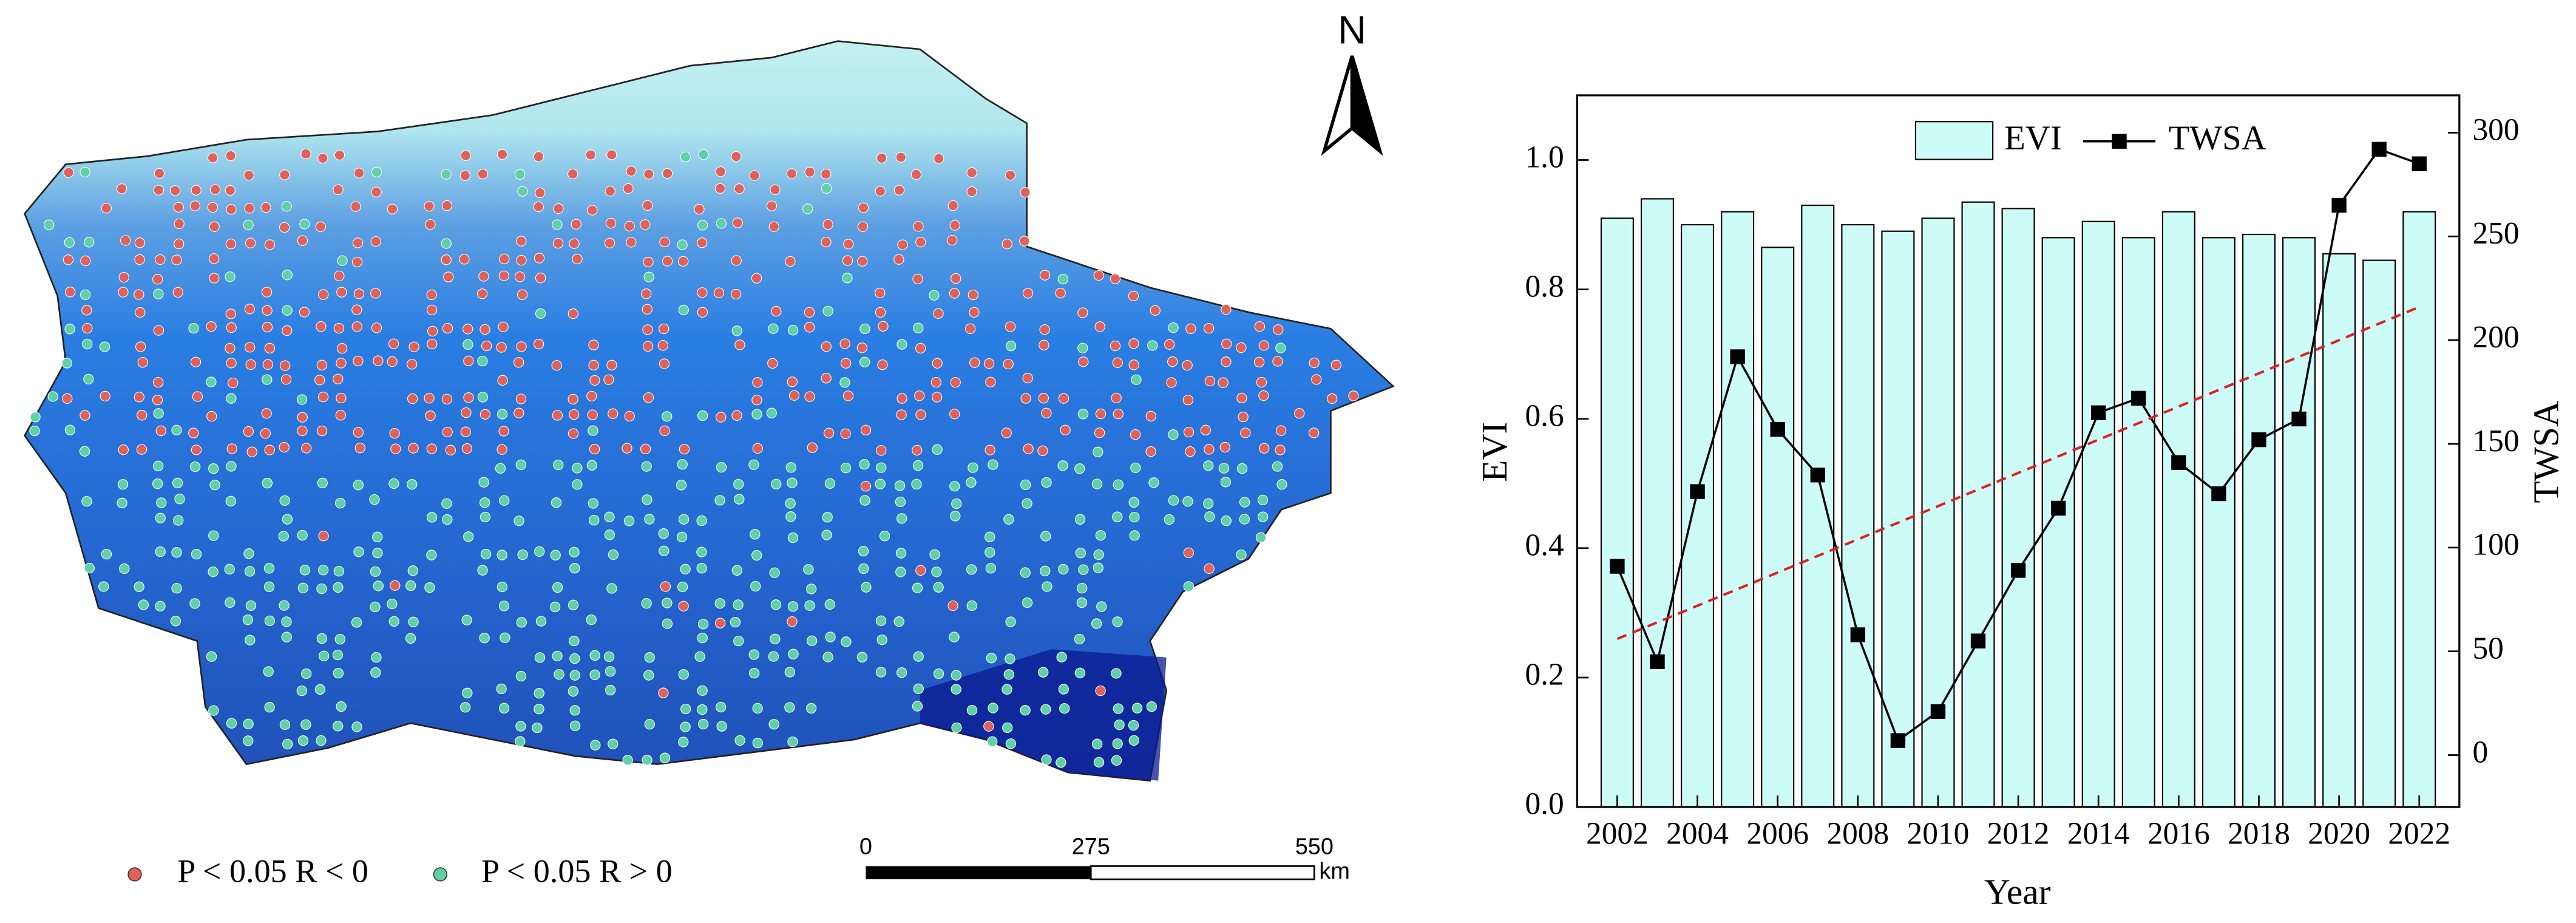 This screenshot has height=923, width=2576. I want to click on legend-marker, so click(2119, 141).